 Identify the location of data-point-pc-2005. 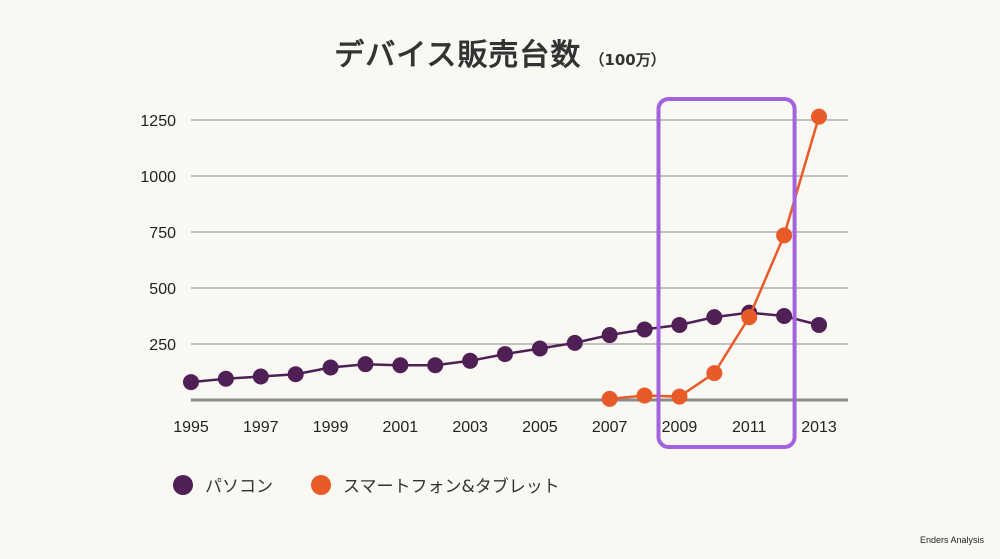
(539, 348).